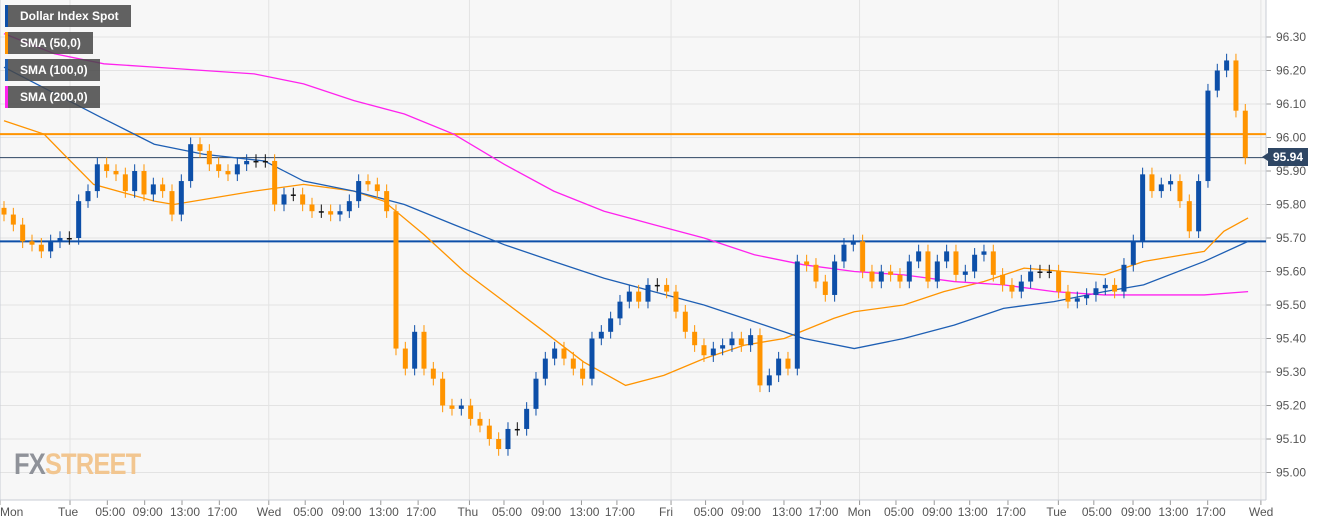 This screenshot has height=525, width=1326. Describe the element at coordinates (52, 70) in the screenshot. I see `legend-sma100: SMA (100,0)` at that location.